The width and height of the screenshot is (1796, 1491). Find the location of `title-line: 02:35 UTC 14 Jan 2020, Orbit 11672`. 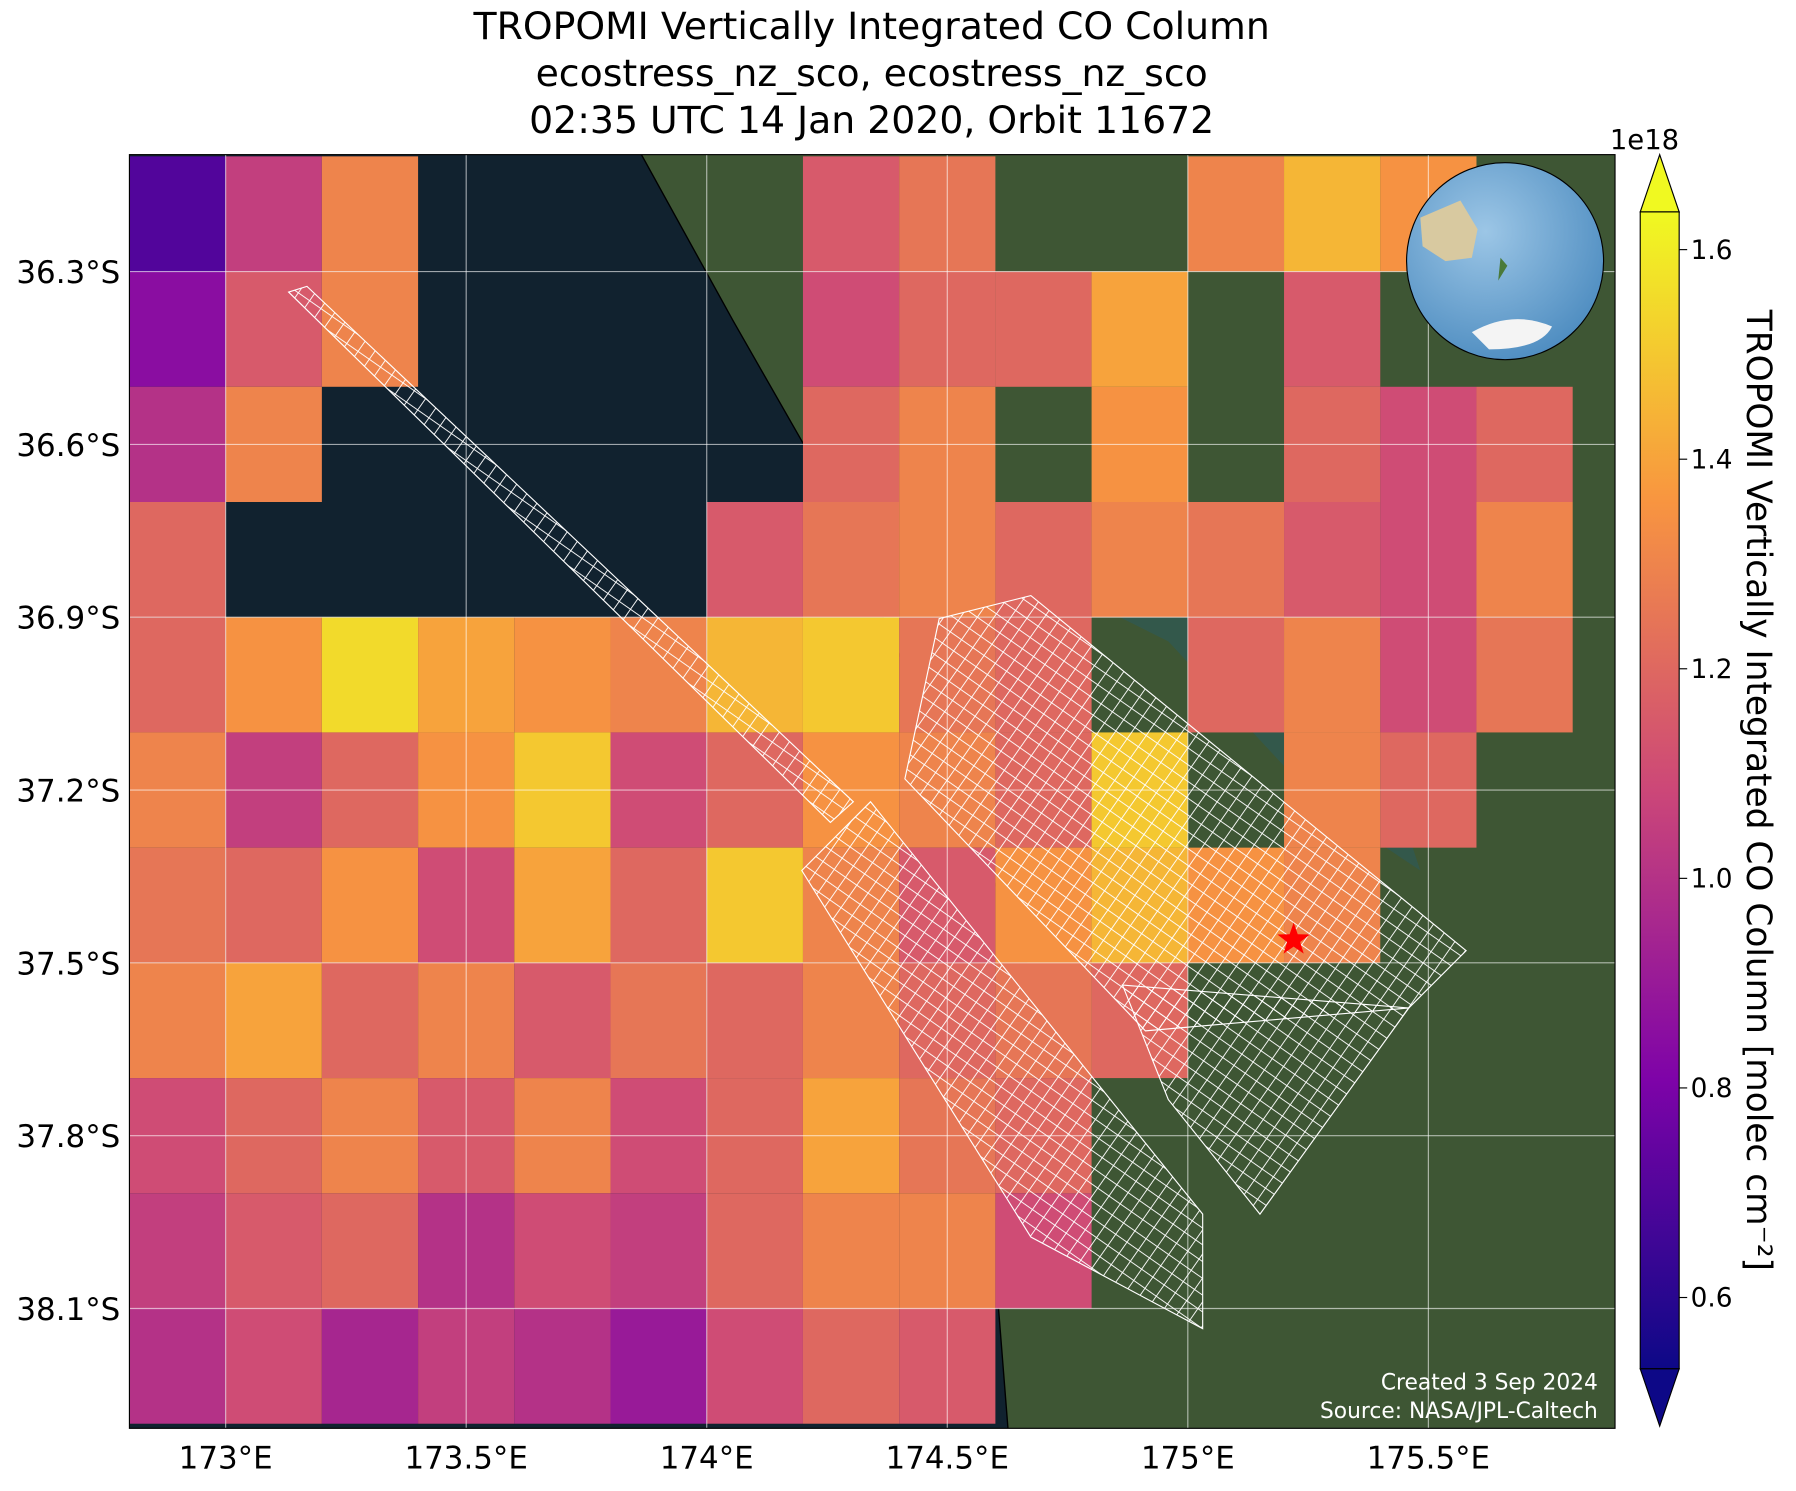

title-line: 02:35 UTC 14 Jan 2020, Orbit 11672 is located at coordinates (871, 120).